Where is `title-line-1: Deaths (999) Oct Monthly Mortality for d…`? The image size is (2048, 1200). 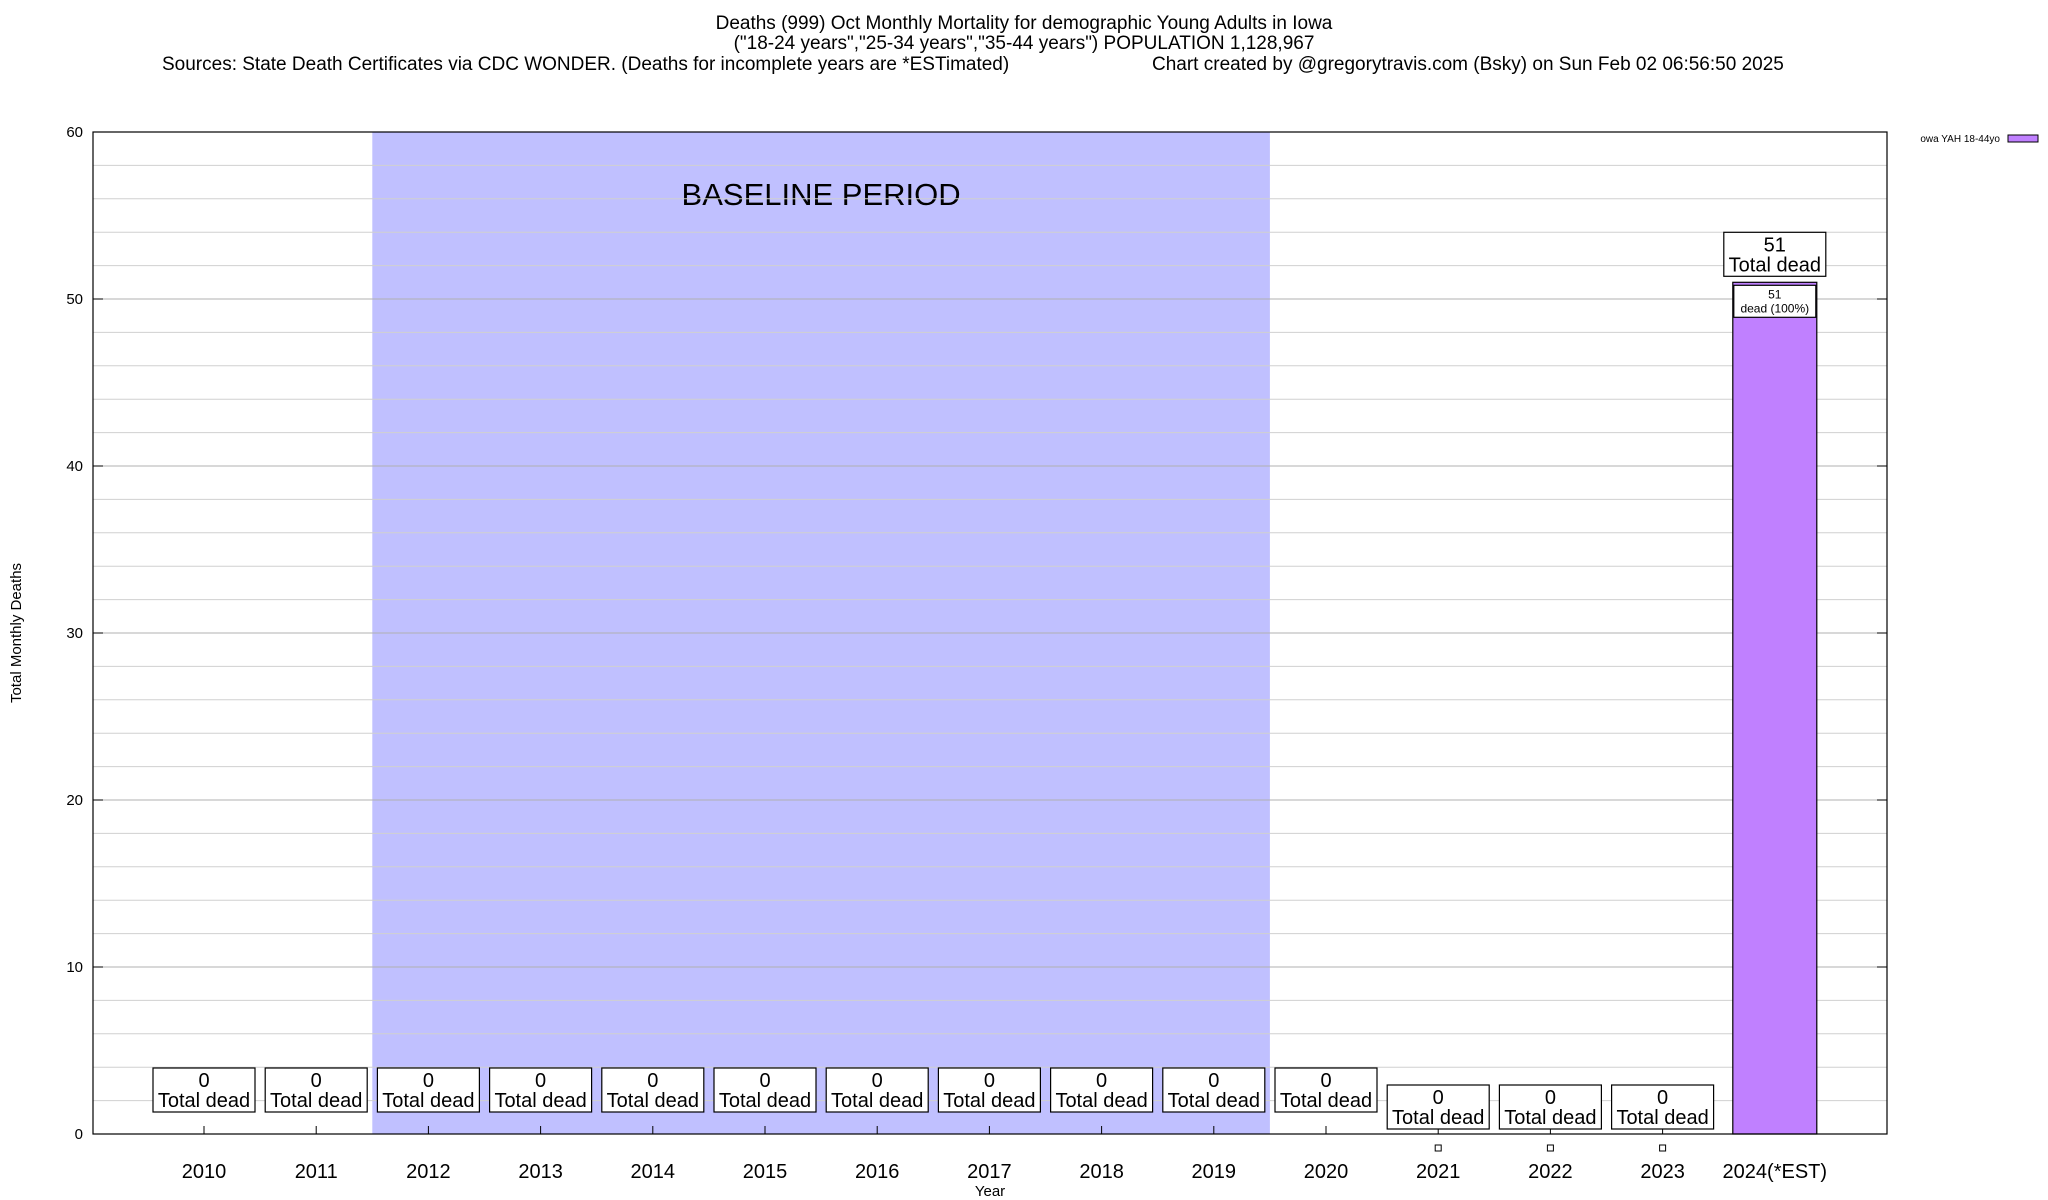
title-line-1: Deaths (999) Oct Monthly Mortality for d… is located at coordinates (1024, 23).